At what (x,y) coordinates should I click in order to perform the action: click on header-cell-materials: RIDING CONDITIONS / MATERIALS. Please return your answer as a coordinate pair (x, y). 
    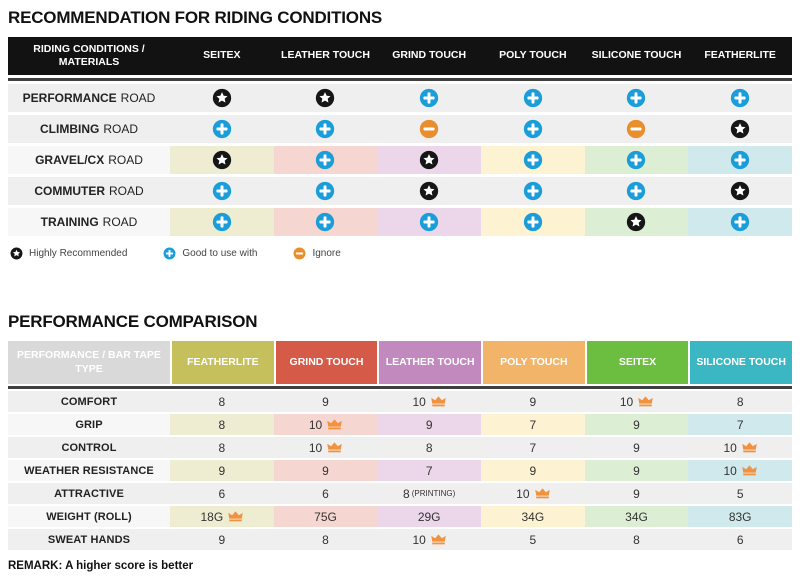
    Looking at the image, I should click on (89, 55).